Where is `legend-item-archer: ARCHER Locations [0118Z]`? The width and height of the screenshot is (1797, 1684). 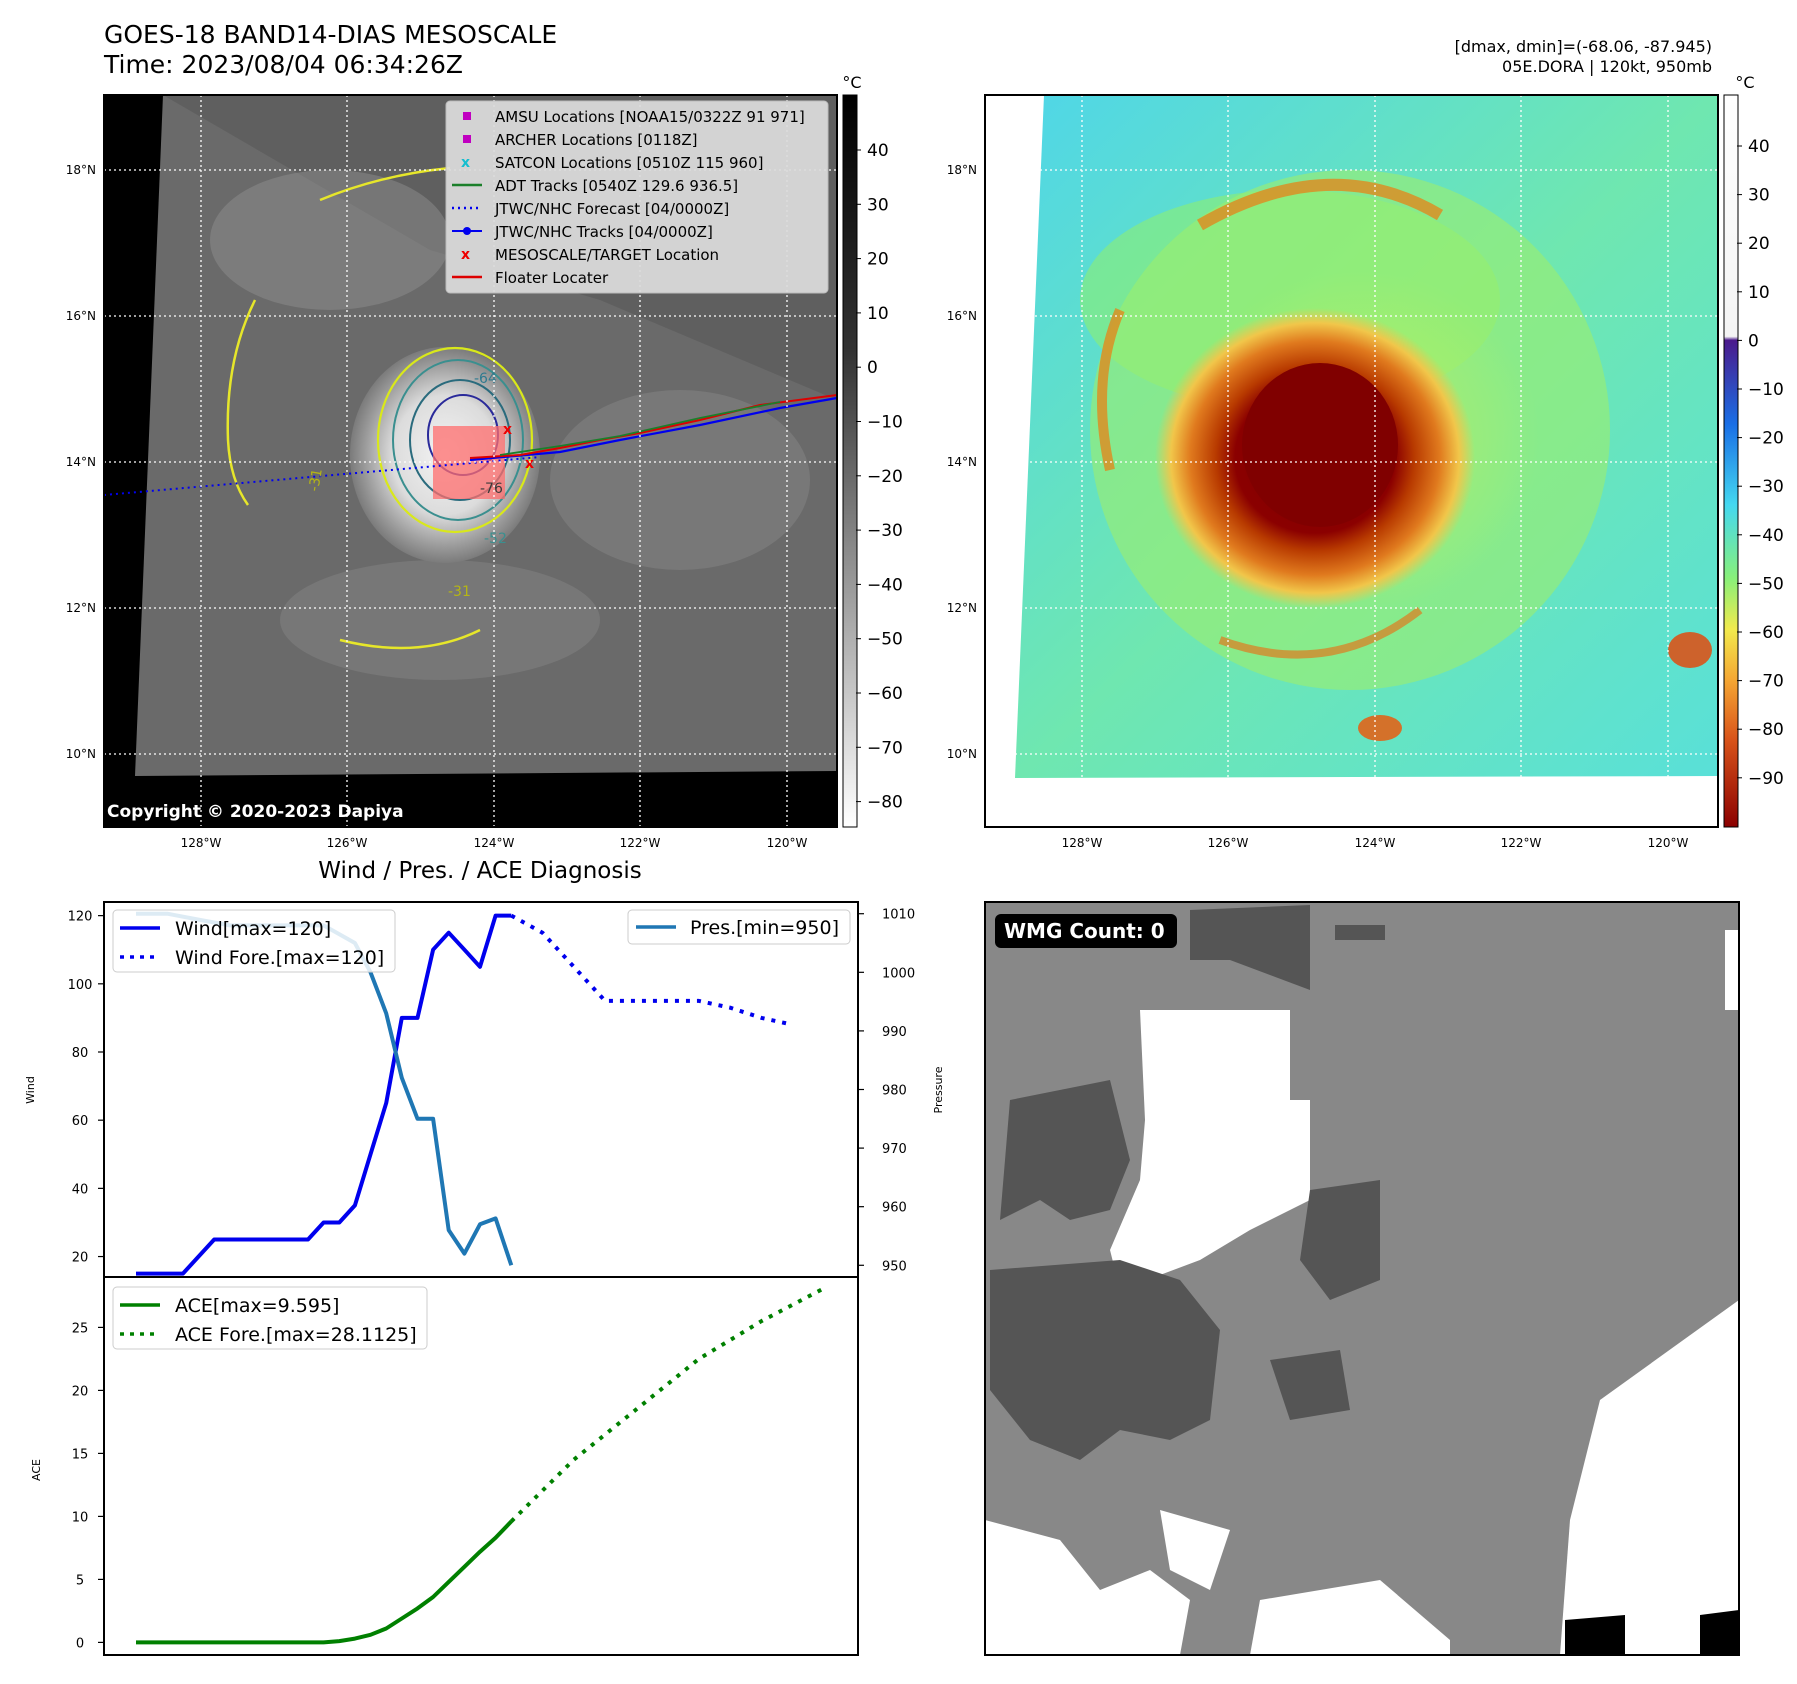 legend-item-archer: ARCHER Locations [0118Z] is located at coordinates (596, 140).